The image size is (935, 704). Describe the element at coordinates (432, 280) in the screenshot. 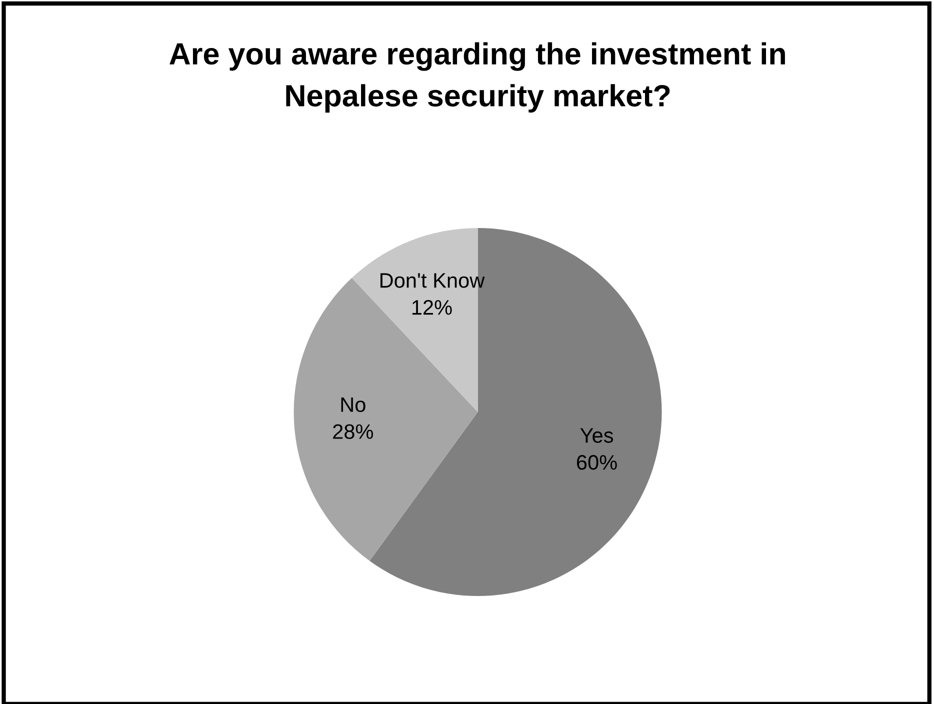

I see `slice-label: Don't Know` at that location.